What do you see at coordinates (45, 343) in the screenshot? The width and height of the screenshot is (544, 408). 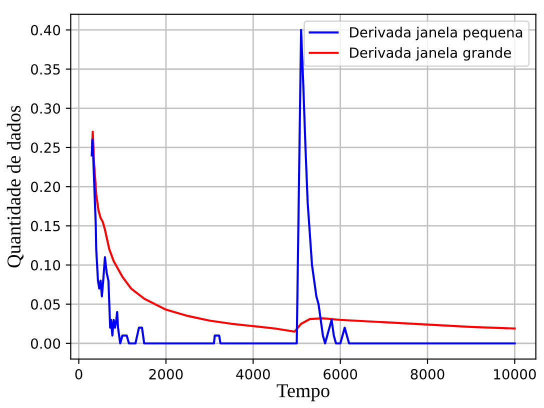 I see `y-tick-label: 0.00` at bounding box center [45, 343].